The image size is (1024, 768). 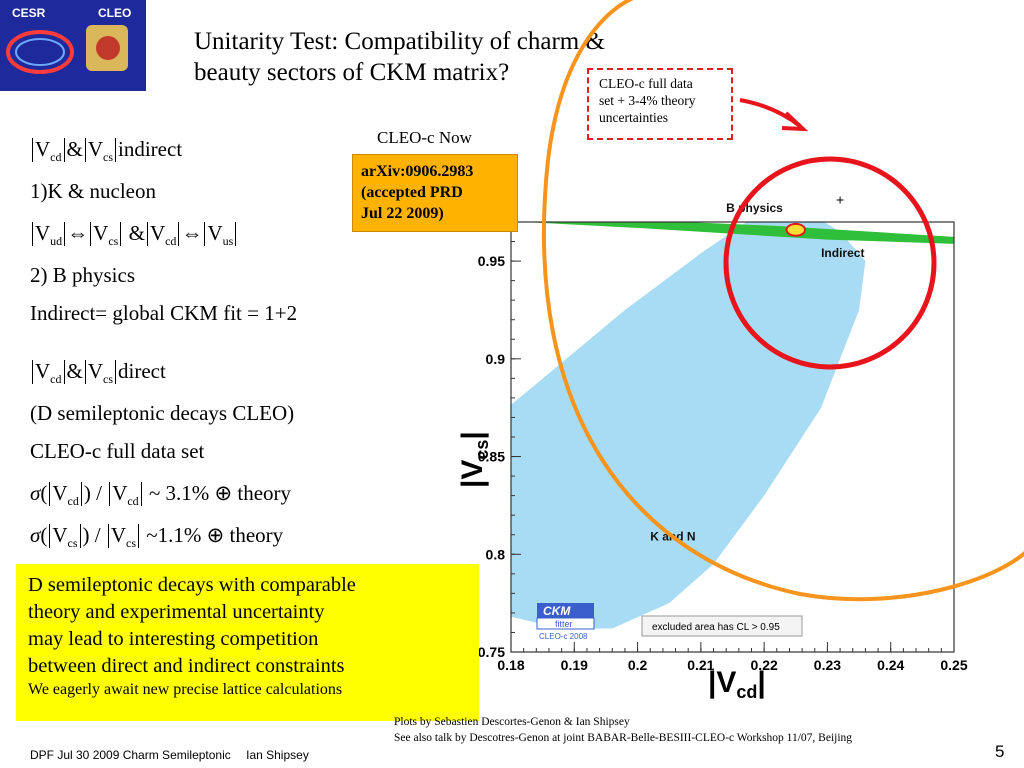 I want to click on x-tick-label-0: 0.18, so click(x=510, y=665).